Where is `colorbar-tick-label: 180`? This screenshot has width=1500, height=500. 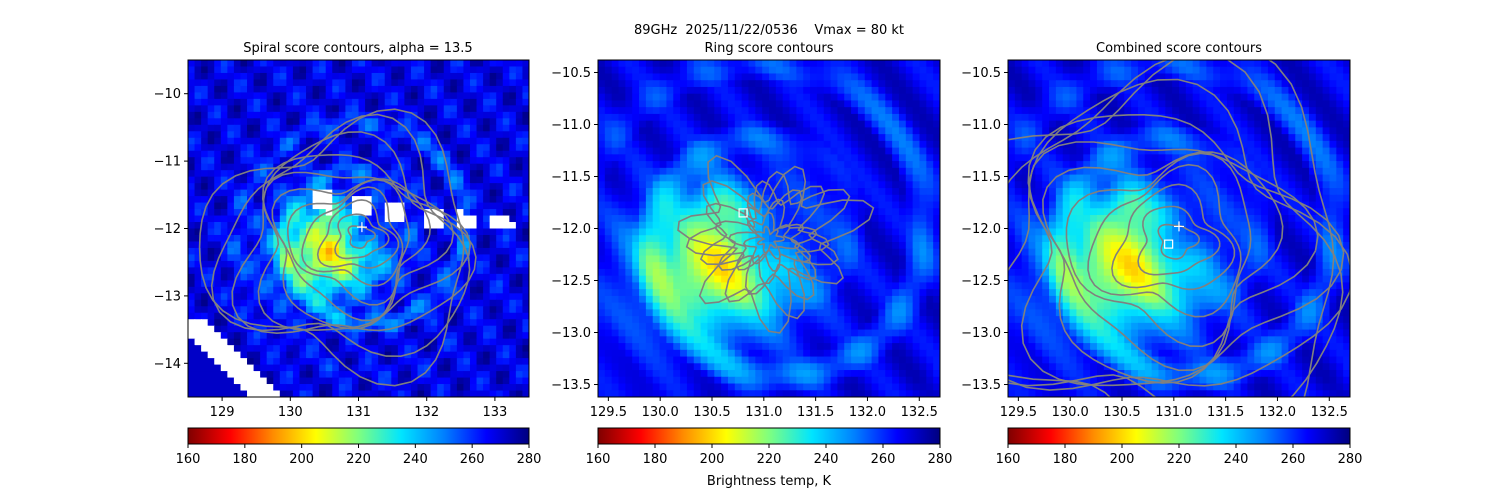
colorbar-tick-label: 180 is located at coordinates (655, 459).